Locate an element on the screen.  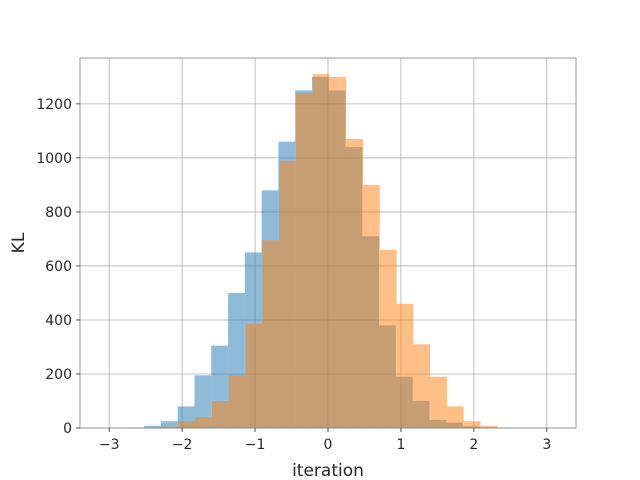
x-tick-label: 1 is located at coordinates (400, 445).